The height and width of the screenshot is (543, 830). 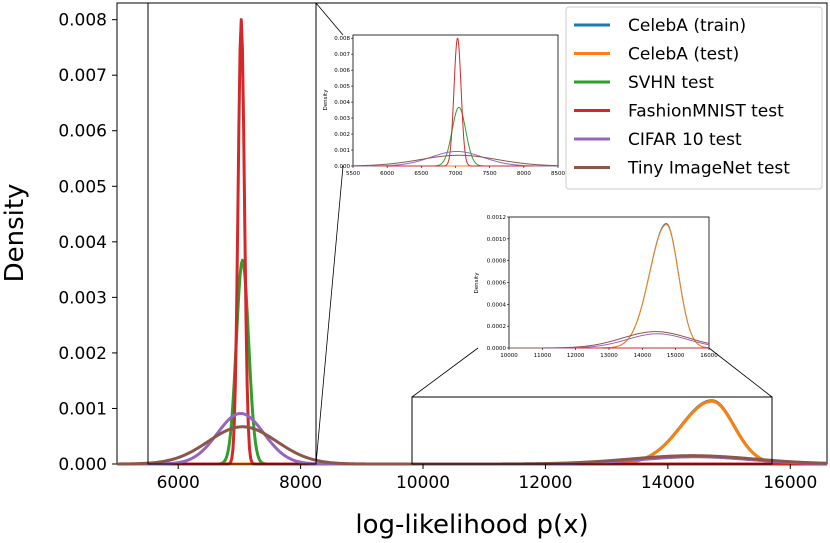 What do you see at coordinates (497, 305) in the screenshot?
I see `inset-right-y-tick-label: 0.0004` at bounding box center [497, 305].